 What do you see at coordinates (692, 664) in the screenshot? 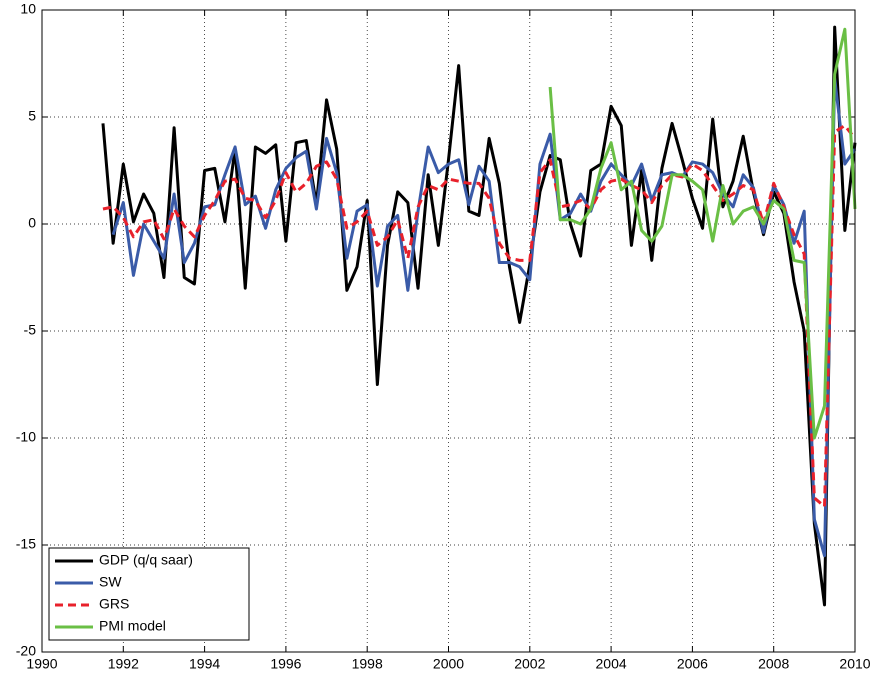
I see `x-tick-label: 2006` at bounding box center [692, 664].